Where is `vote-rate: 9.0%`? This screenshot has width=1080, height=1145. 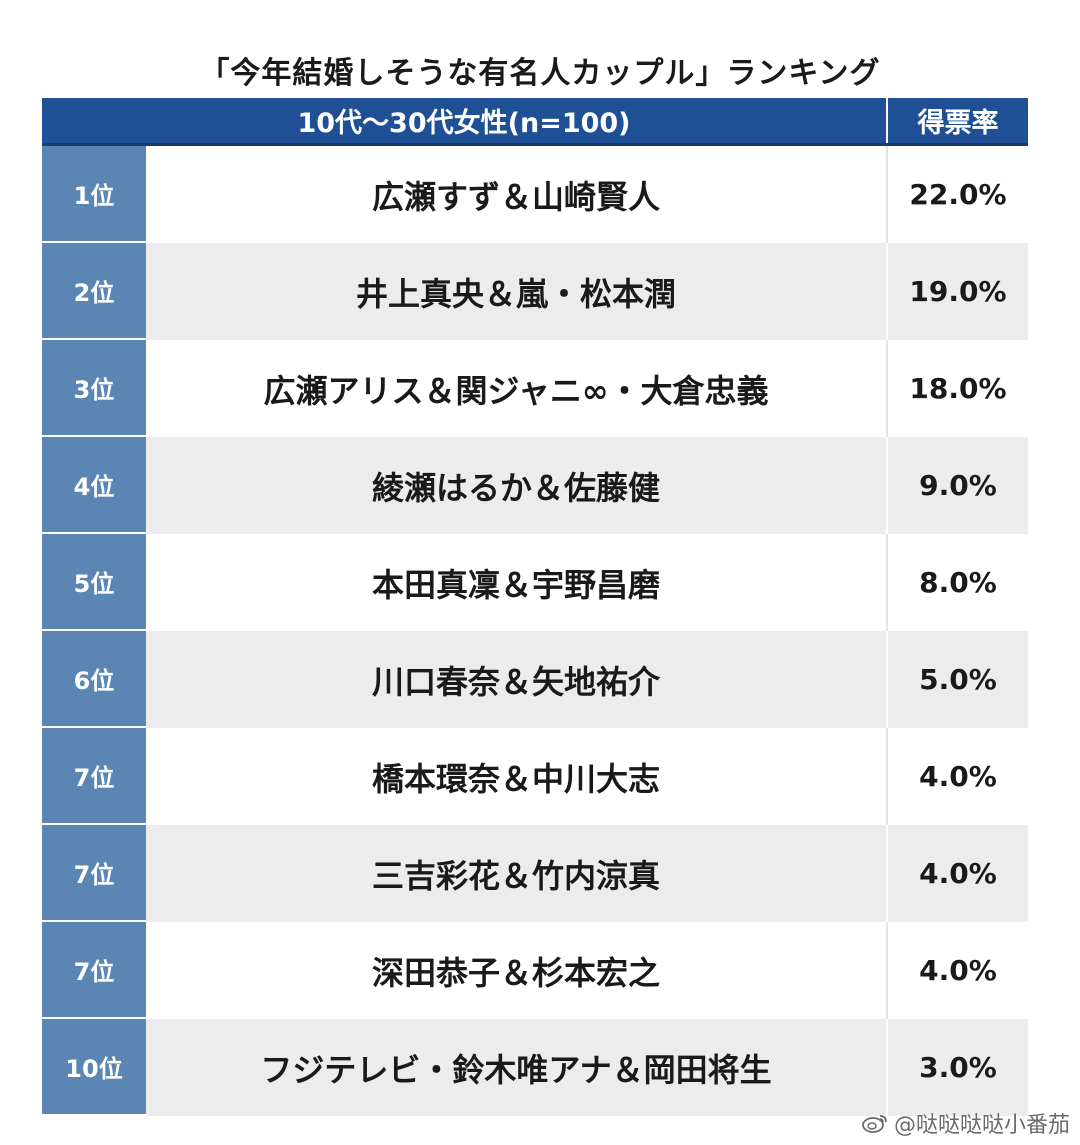
vote-rate: 9.0% is located at coordinates (958, 485).